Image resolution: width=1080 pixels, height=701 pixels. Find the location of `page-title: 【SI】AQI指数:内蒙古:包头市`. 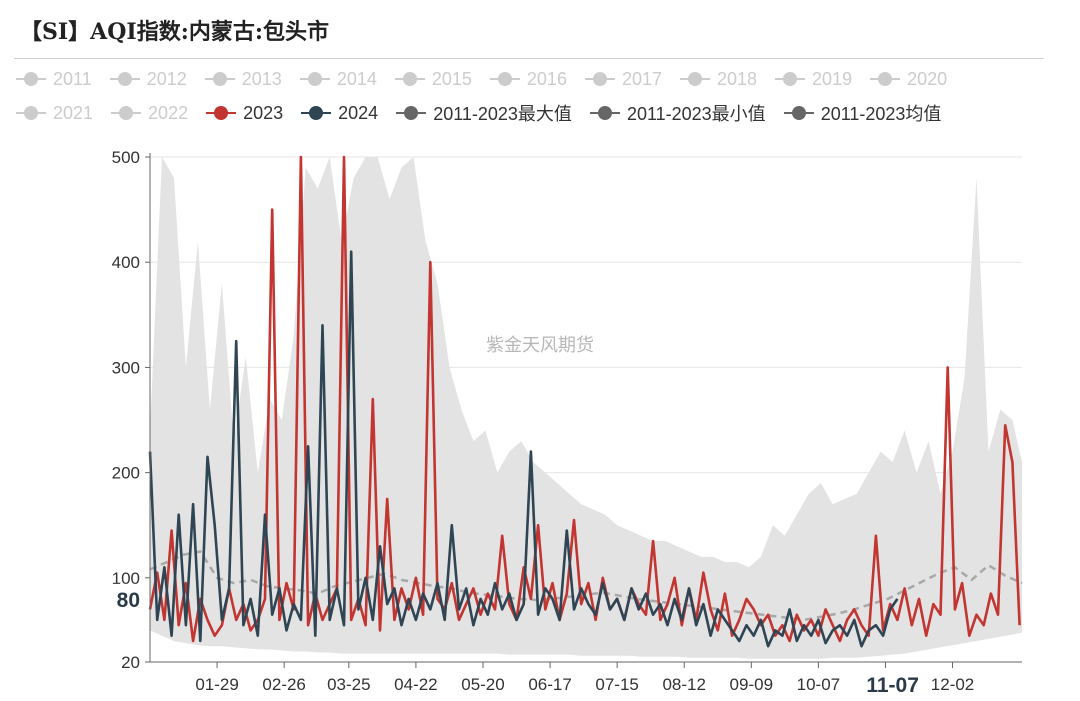

page-title: 【SI】AQI指数:内蒙古:包头市 is located at coordinates (174, 32).